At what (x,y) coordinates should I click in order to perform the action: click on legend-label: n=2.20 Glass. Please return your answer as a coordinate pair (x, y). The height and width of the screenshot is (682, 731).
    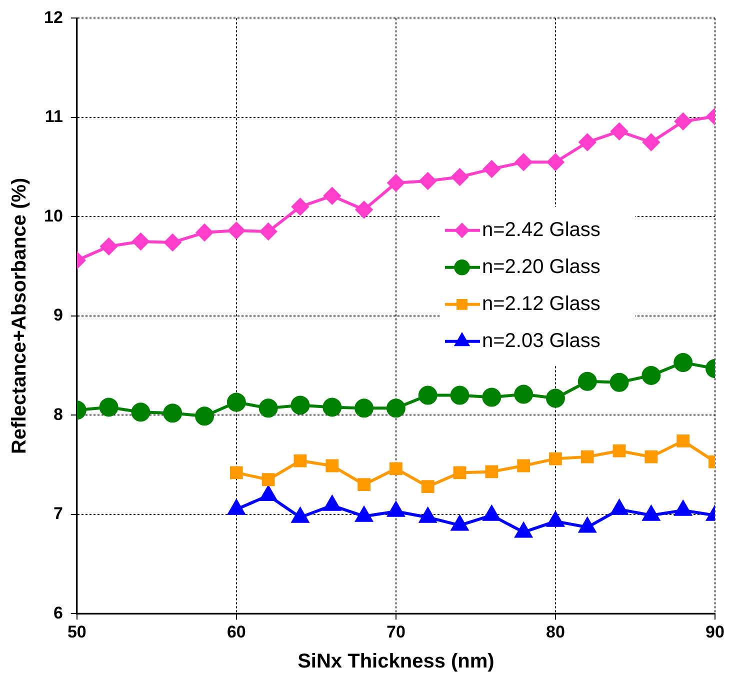
    Looking at the image, I should click on (541, 267).